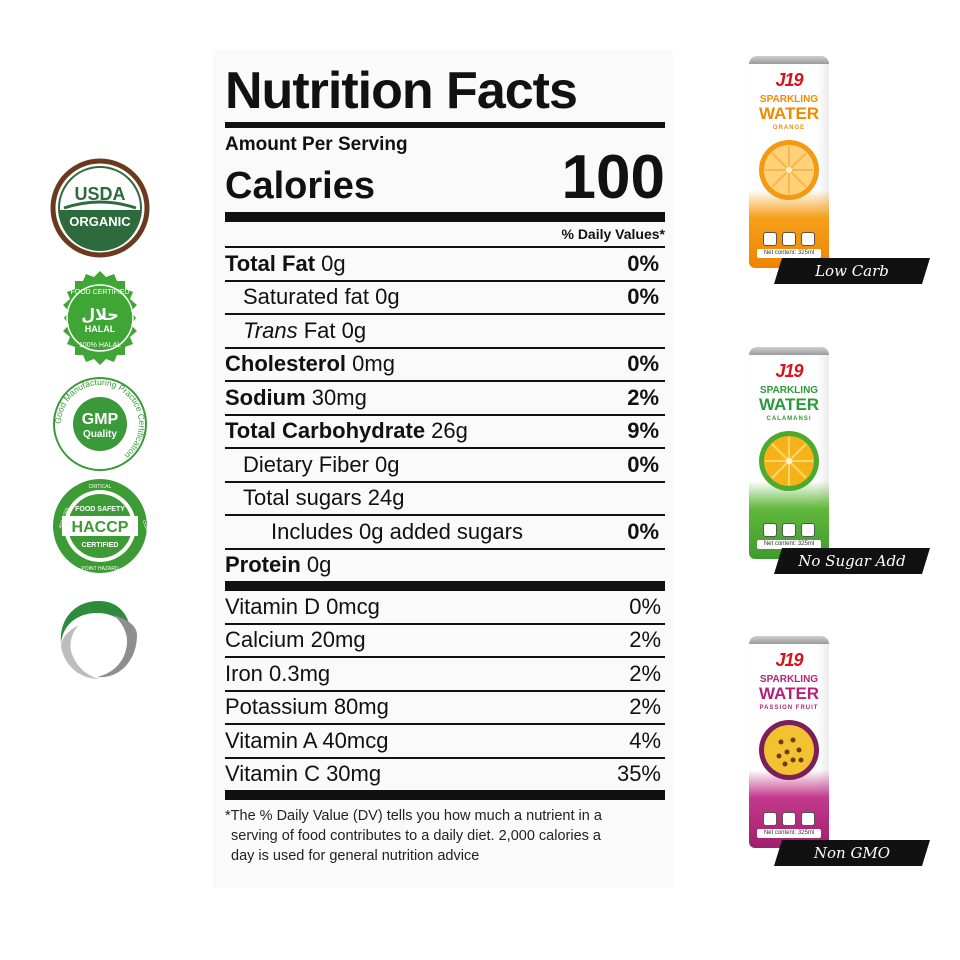 The width and height of the screenshot is (960, 960). What do you see at coordinates (445, 265) in the screenshot?
I see `nutrient-row-total-fat: Total Fat 0g 0%` at bounding box center [445, 265].